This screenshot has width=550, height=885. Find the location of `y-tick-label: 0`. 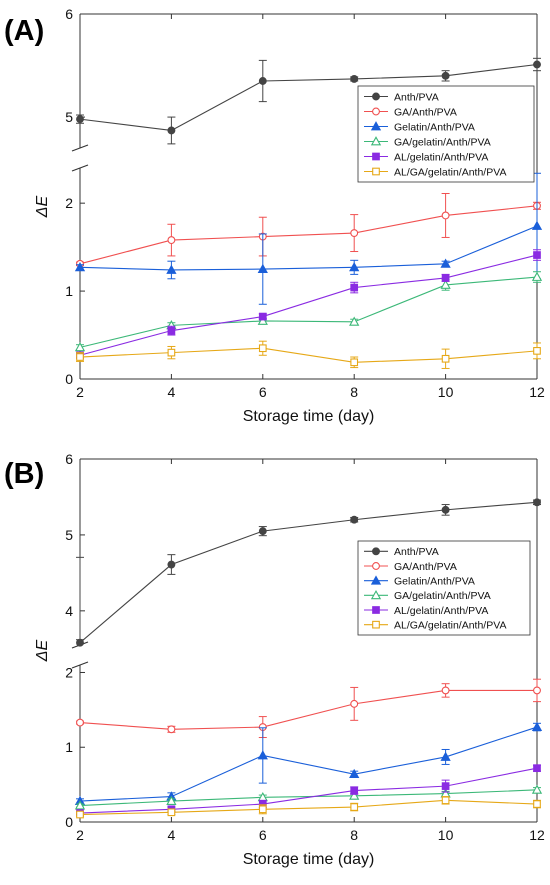

y-tick-label: 0 is located at coordinates (69, 379).